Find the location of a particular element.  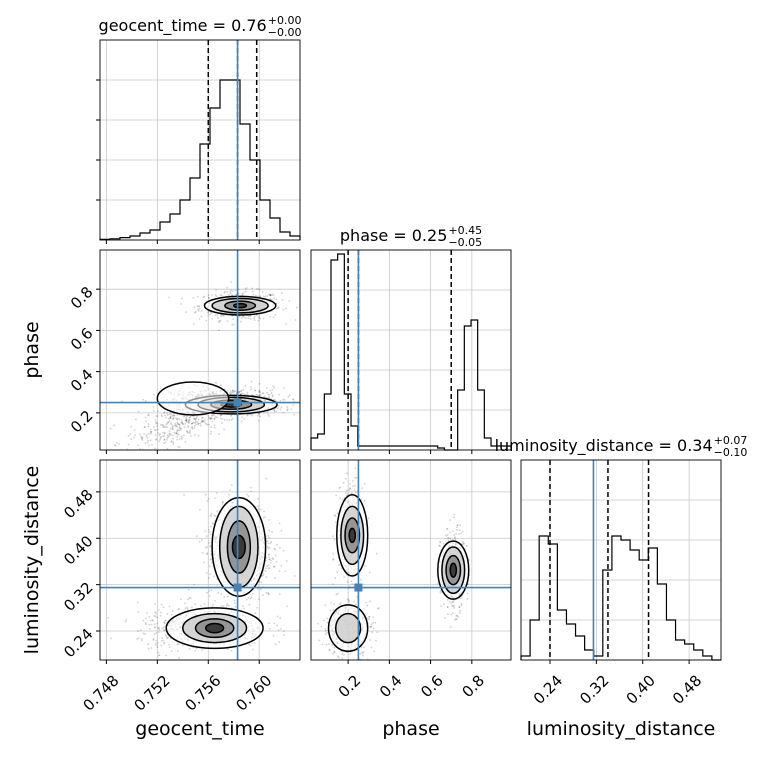

y-axis-label-phase: phase is located at coordinates (32, 349).